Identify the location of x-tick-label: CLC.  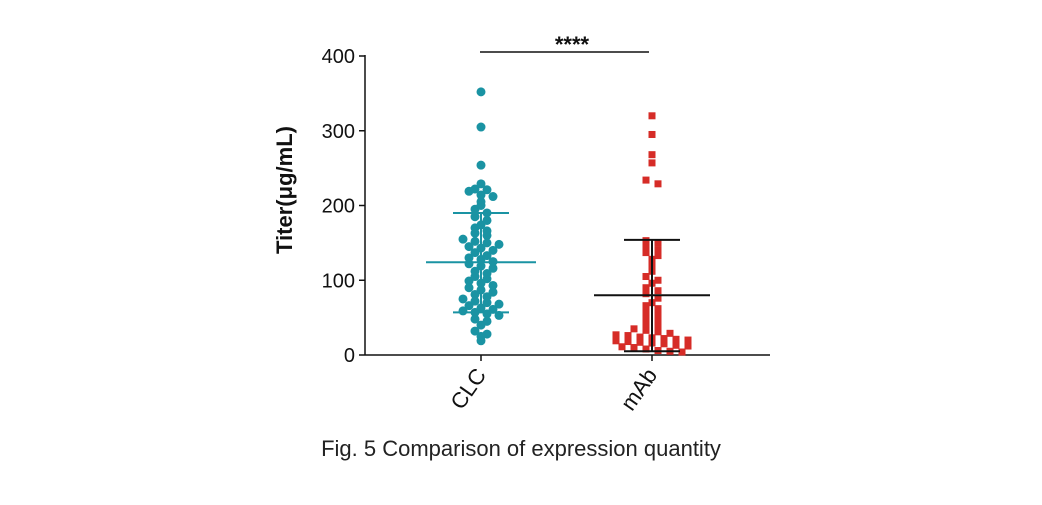
(468, 388).